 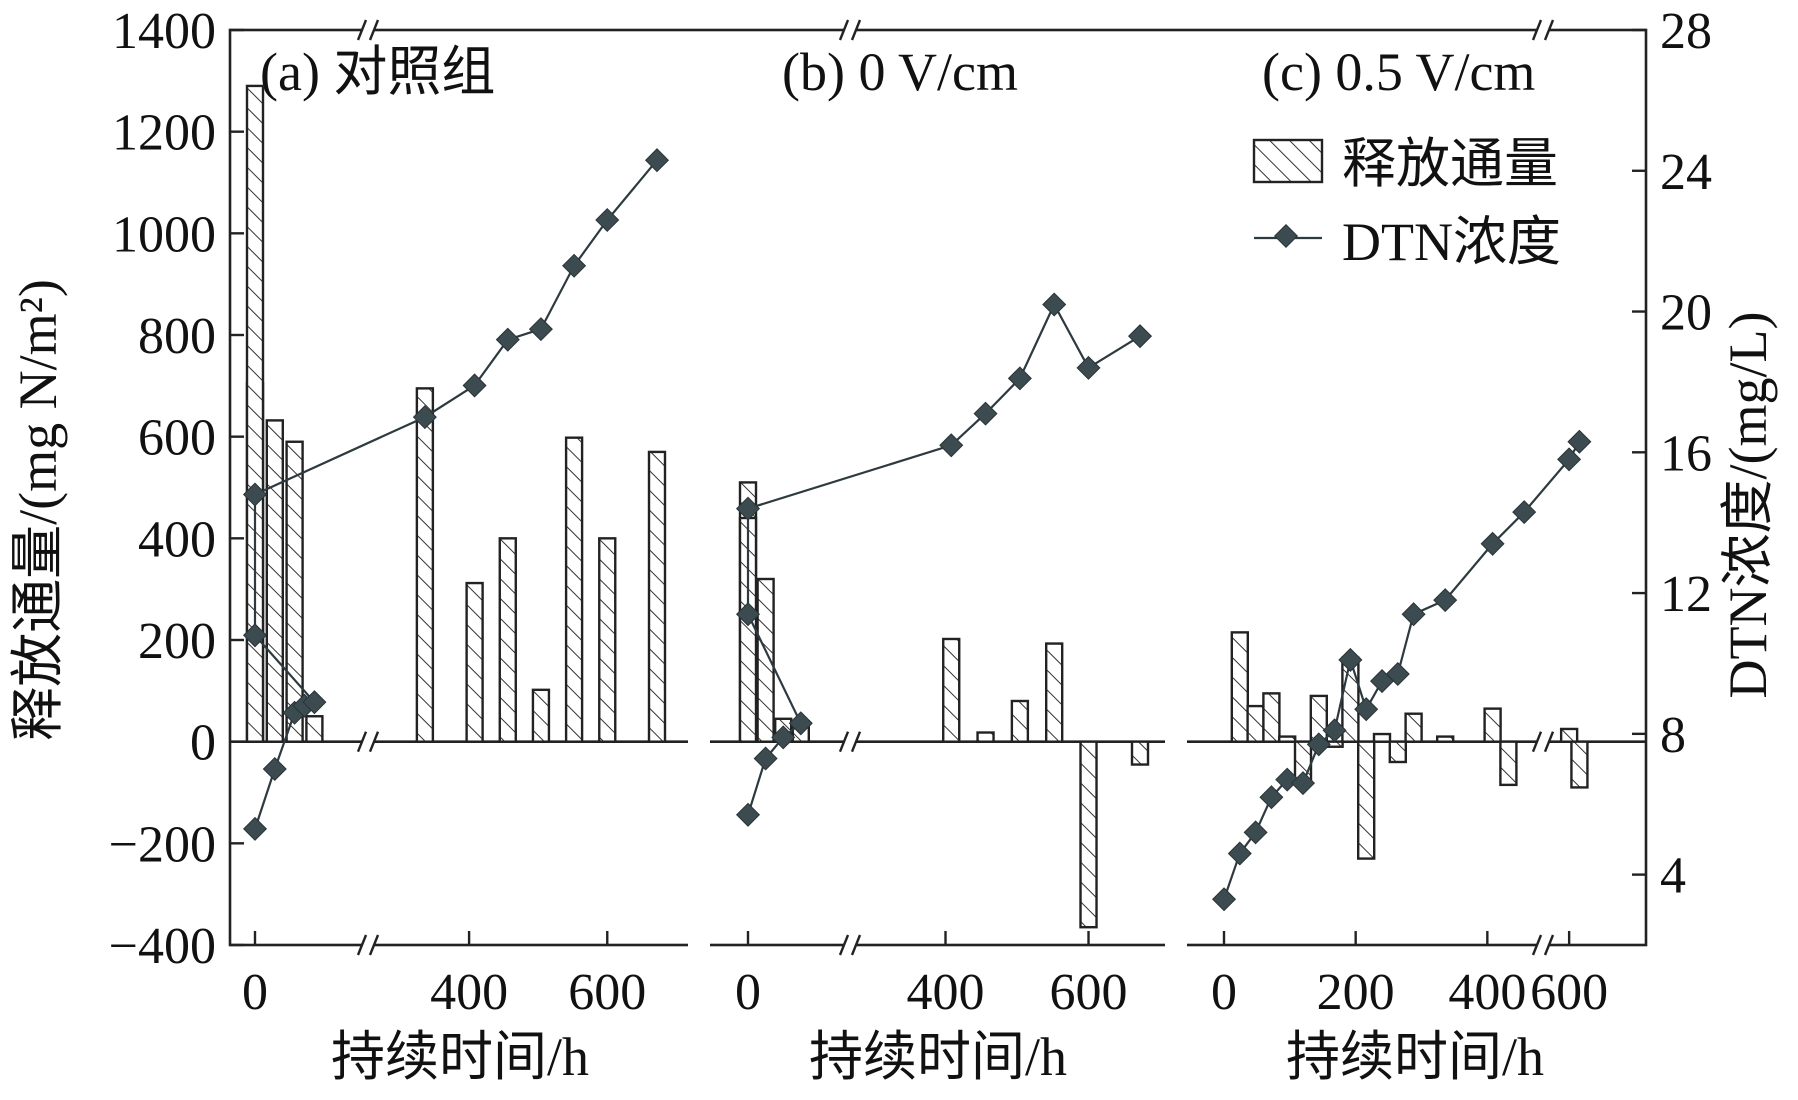 I want to click on x-tick-label: 0, so click(x=255, y=992).